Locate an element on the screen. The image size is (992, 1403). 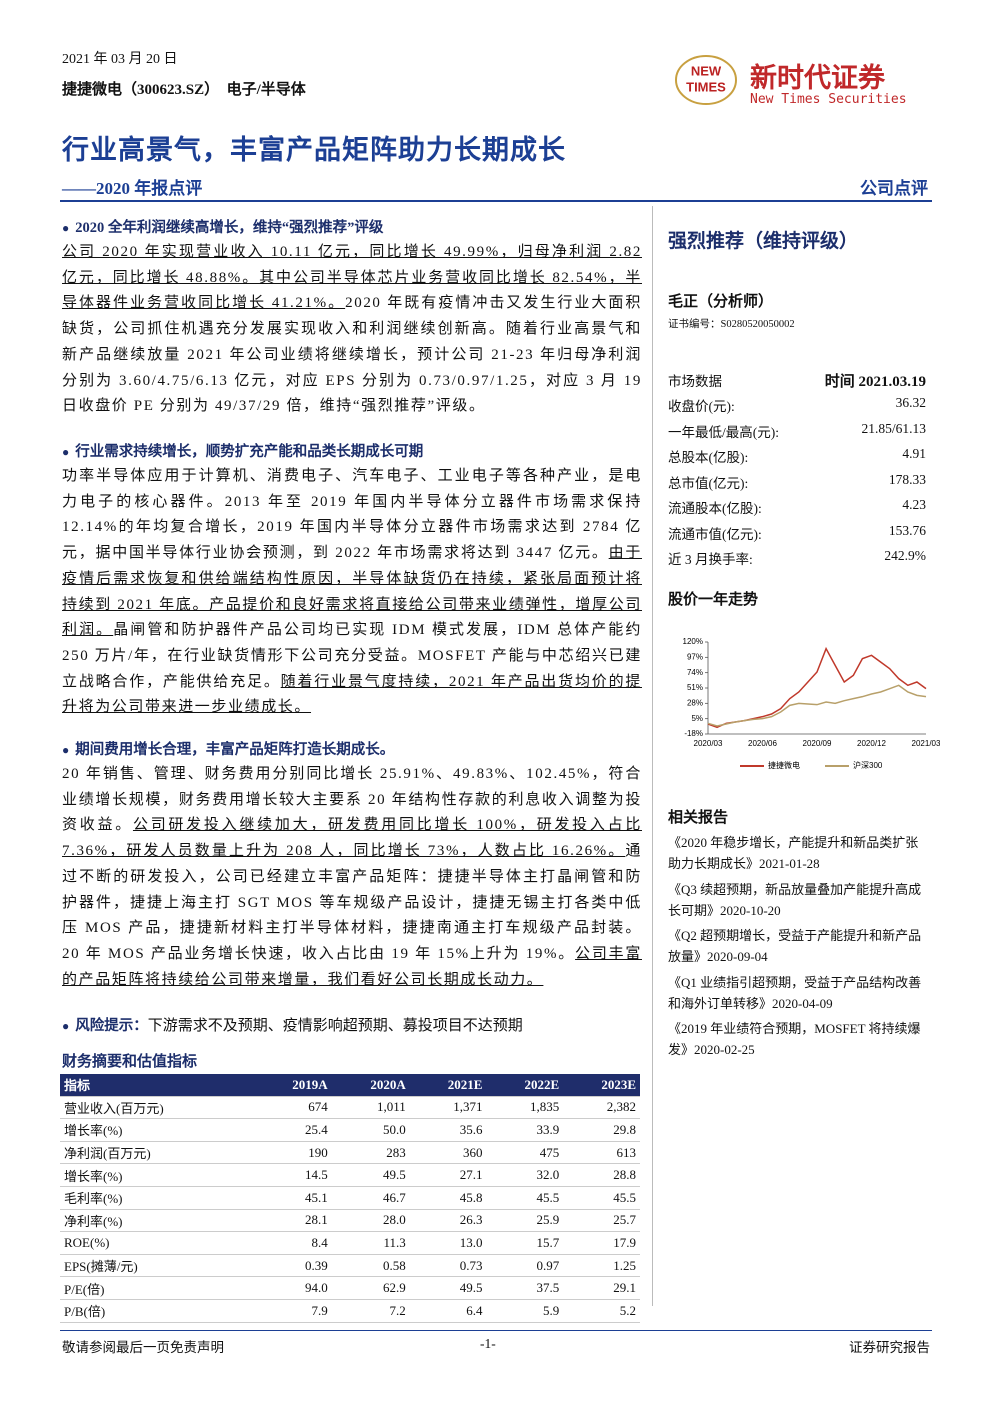
text-run: 随着行业景气度持续，2021 年产品出货均价的提升将为公司带来进一步业绩成长。 is located at coordinates (352, 694).